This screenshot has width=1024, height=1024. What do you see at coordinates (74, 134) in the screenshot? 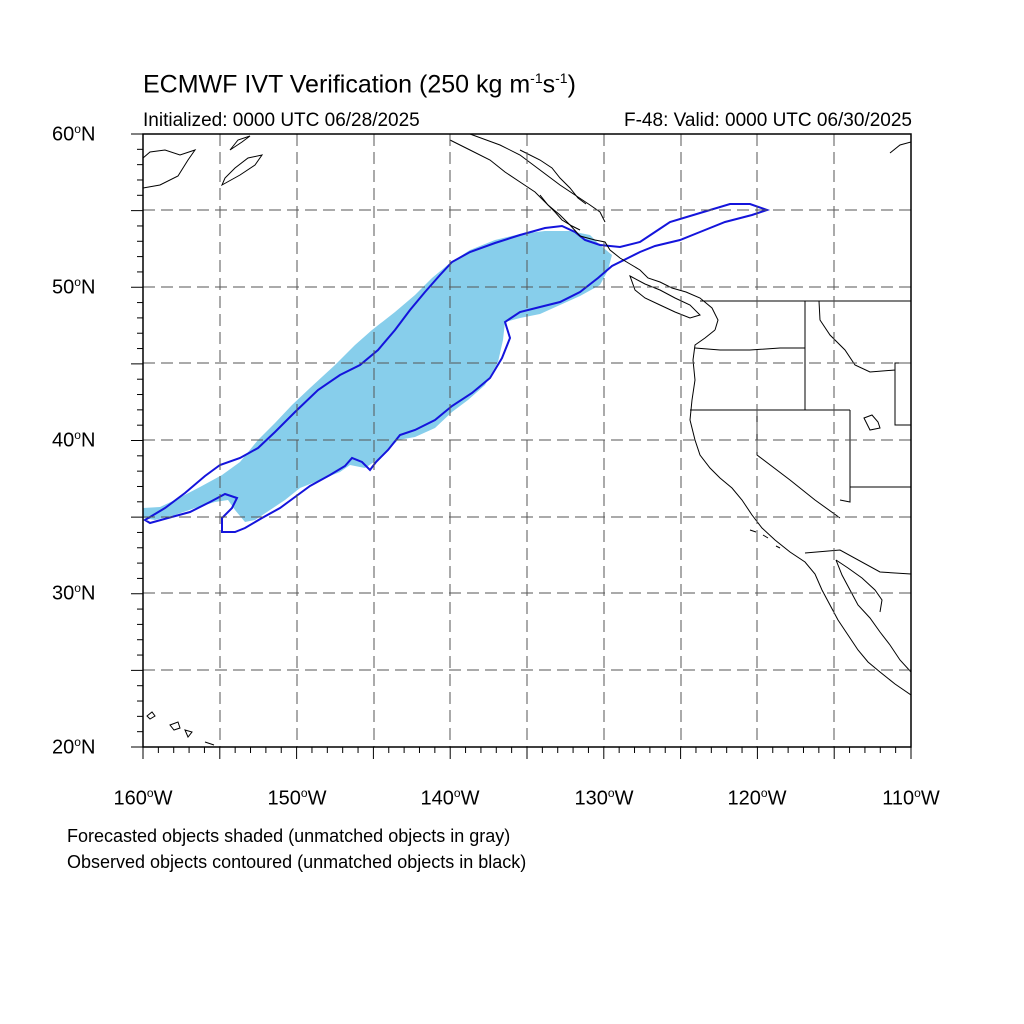
I see `lat-label-60: 60oN` at bounding box center [74, 134].